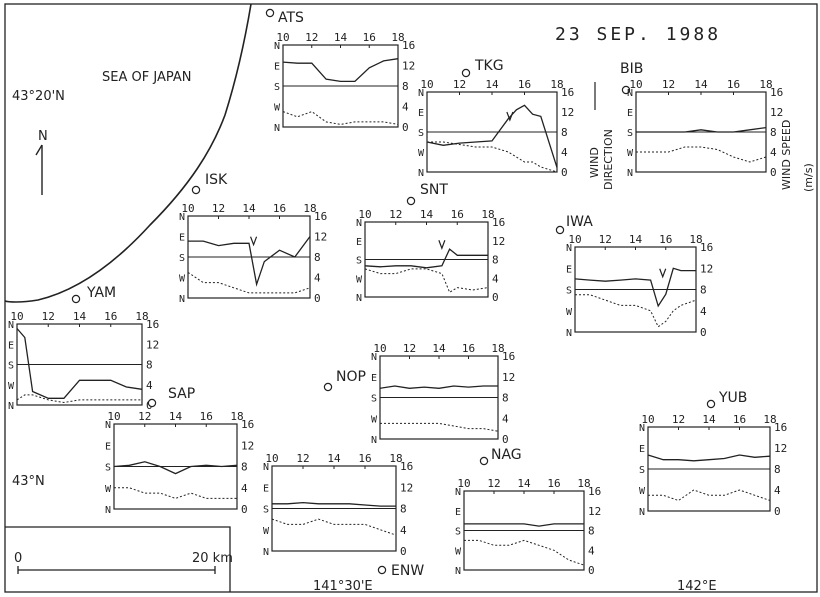  What do you see at coordinates (11, 406) in the screenshot?
I see `direction-tick-yam-4: N` at bounding box center [11, 406].